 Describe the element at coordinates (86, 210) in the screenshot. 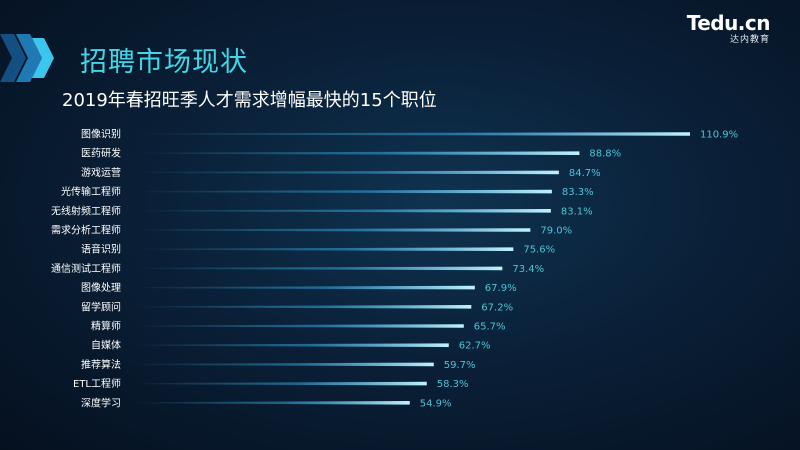

I see `category-label: 无线射频工程师` at that location.